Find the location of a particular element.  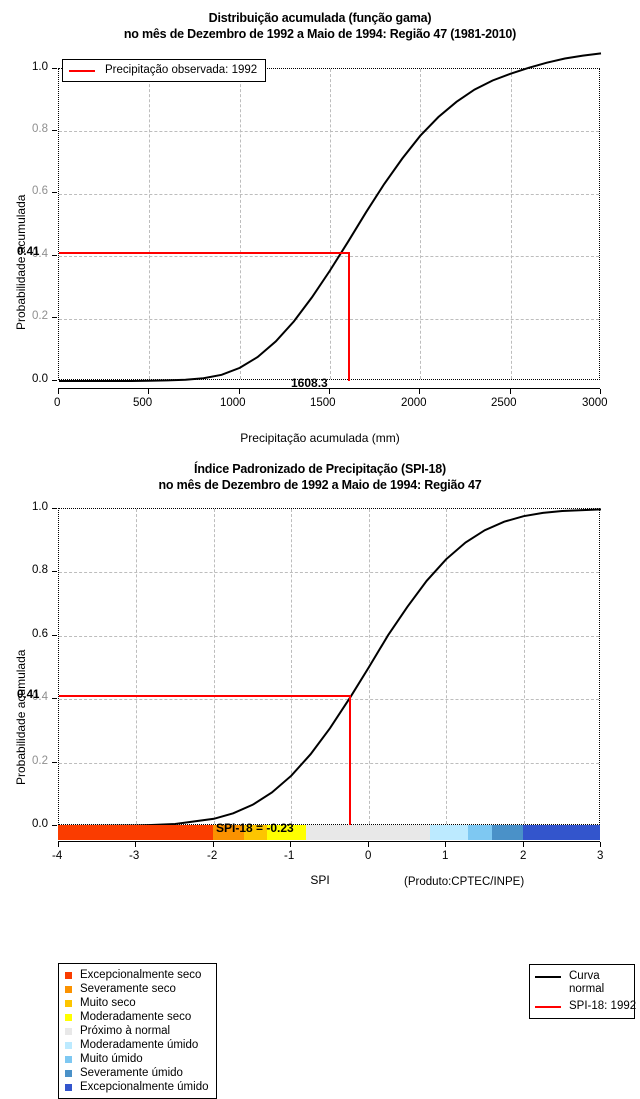

top-chart-ytick-5: 1.0 is located at coordinates (40, 67).